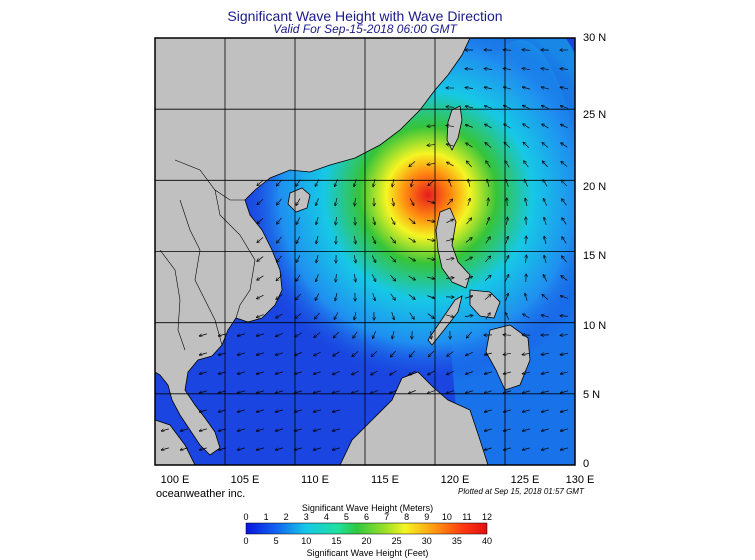  Describe the element at coordinates (580, 480) in the screenshot. I see `lon-label: 130 E` at that location.